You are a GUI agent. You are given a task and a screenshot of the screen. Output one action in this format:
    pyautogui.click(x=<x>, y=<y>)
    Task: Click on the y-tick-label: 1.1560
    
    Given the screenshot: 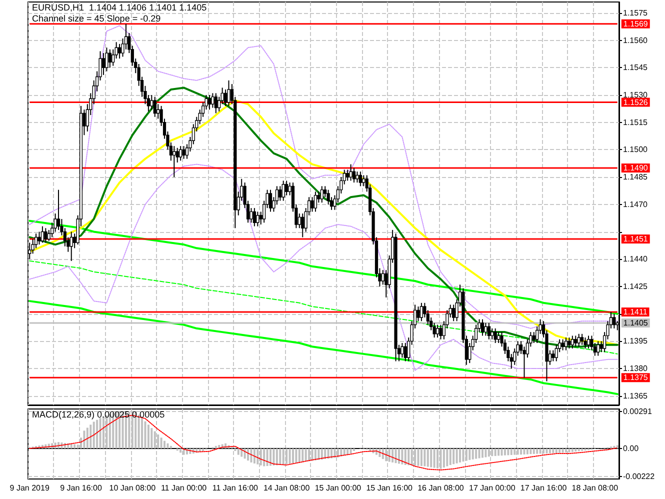 What is the action you would take?
    pyautogui.click(x=635, y=40)
    